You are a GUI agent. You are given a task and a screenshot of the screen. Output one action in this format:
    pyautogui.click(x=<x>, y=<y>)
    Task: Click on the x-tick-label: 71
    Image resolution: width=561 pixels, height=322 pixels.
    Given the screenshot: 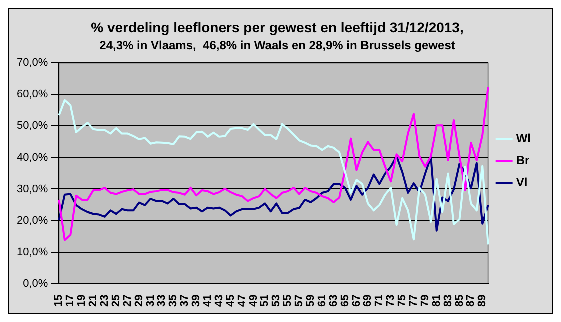 What is the action you would take?
    pyautogui.click(x=380, y=301)
    